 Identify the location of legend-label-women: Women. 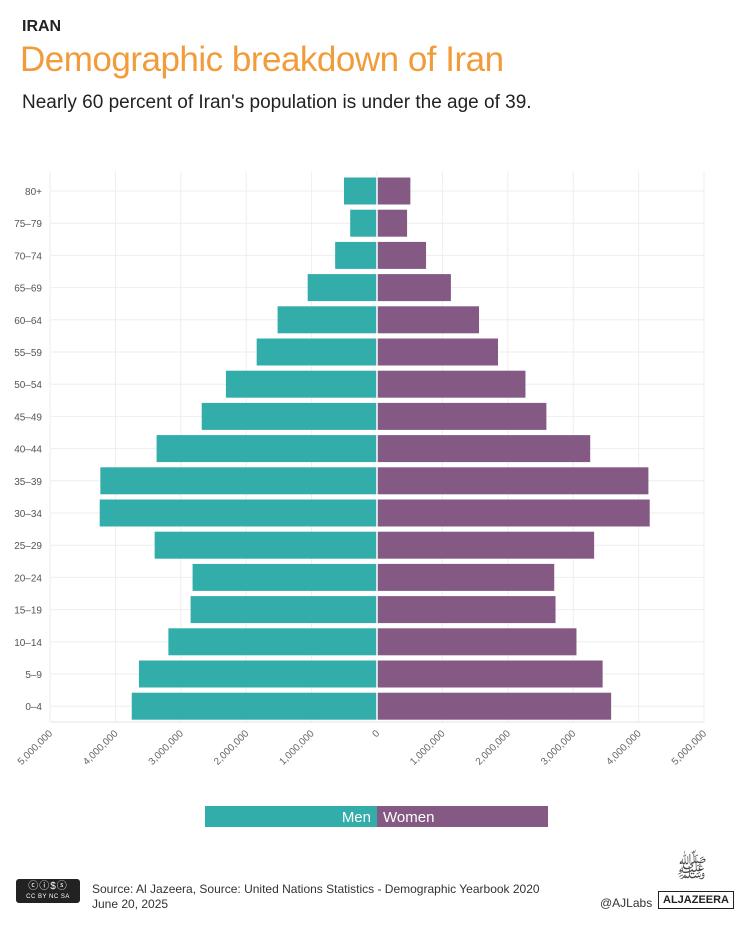
(408, 817).